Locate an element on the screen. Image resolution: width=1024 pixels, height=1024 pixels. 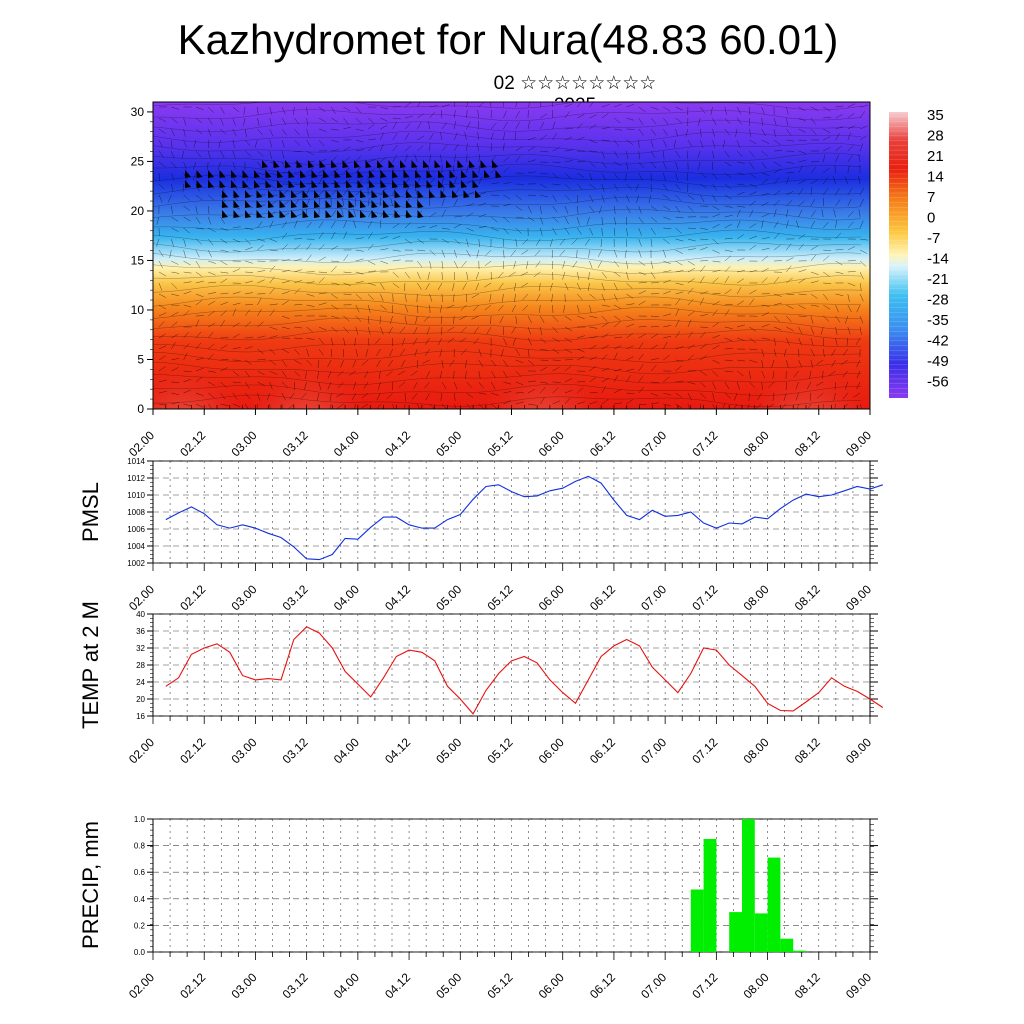
x-tick-label: 09.00 is located at coordinates (858, 985).